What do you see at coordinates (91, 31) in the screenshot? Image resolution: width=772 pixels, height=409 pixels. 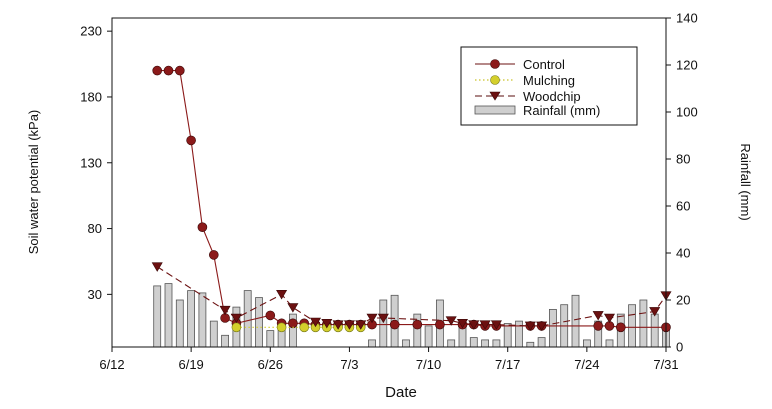 I see `y-left-tick-label: 230` at bounding box center [91, 31].